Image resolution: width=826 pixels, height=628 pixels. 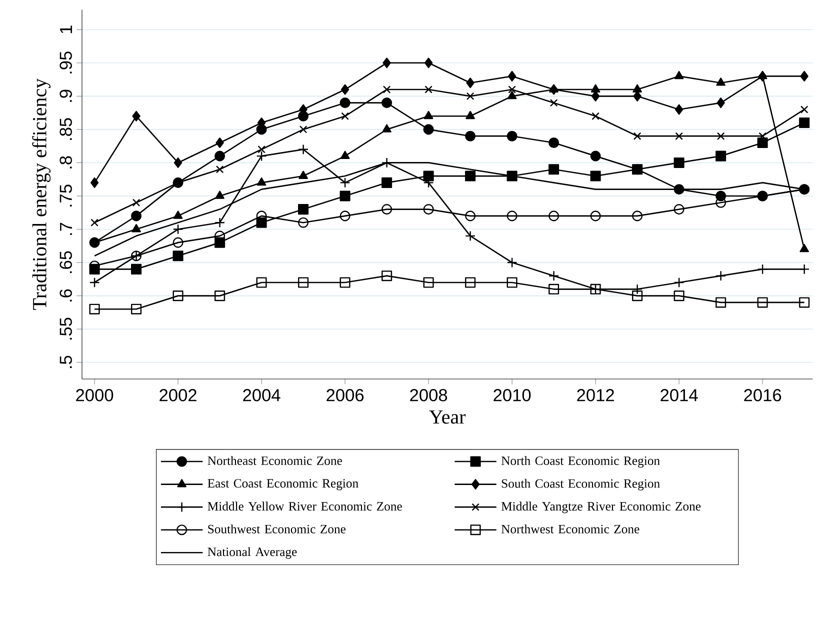 I want to click on legend-label: Southwest Economic Zone, so click(x=277, y=529).